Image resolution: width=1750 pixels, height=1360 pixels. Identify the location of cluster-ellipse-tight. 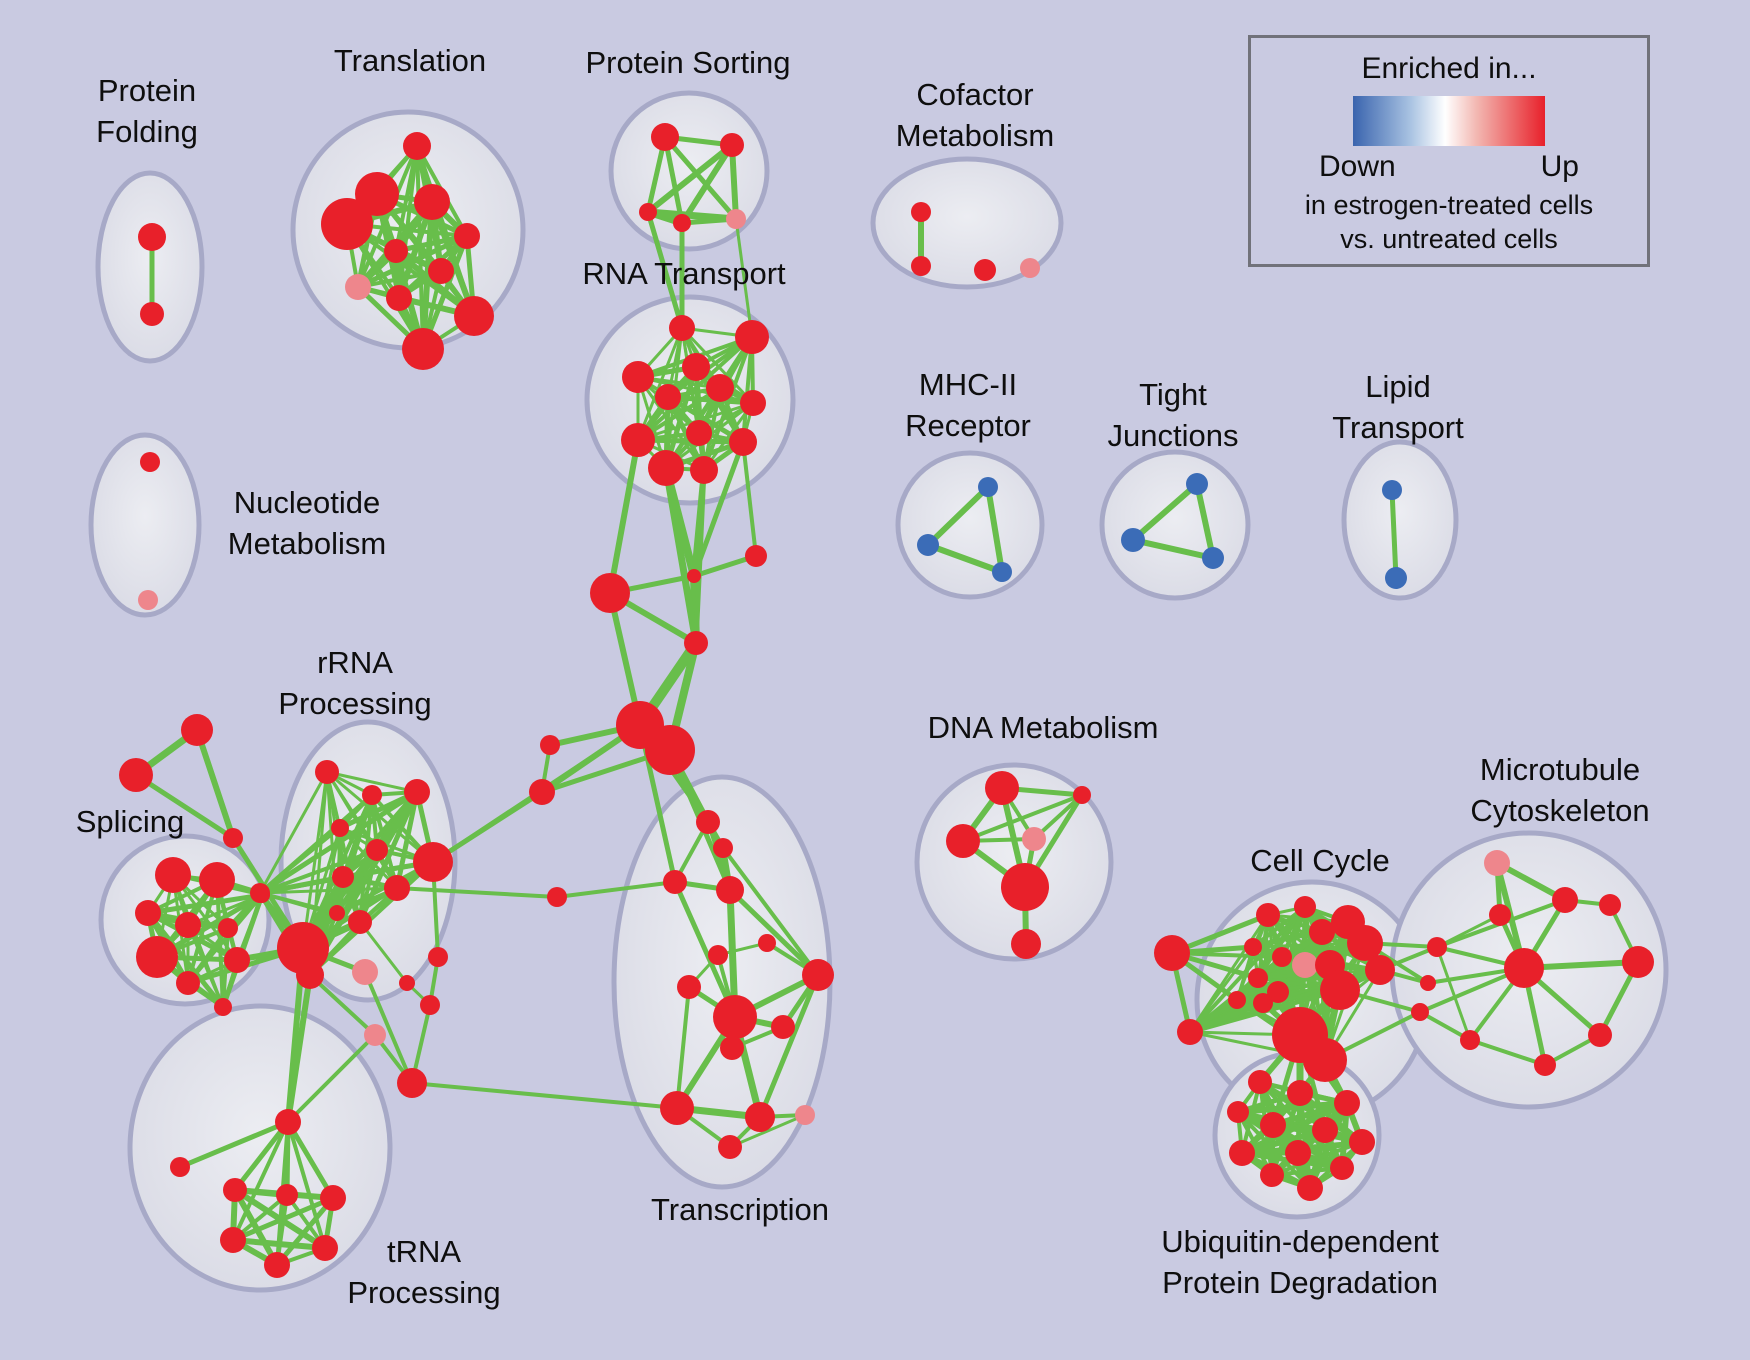
(1175, 525).